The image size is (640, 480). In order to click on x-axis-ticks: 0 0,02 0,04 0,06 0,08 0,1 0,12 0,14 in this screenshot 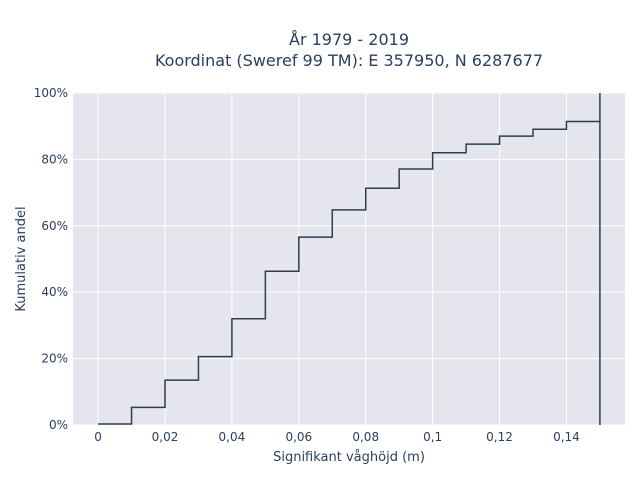, I will do `click(337, 437)`.